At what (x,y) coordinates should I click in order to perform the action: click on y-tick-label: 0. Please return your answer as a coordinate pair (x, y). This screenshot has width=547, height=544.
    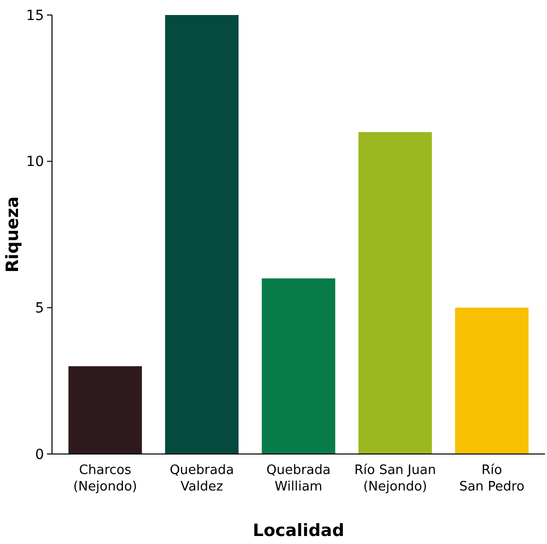
    Looking at the image, I should click on (39, 454).